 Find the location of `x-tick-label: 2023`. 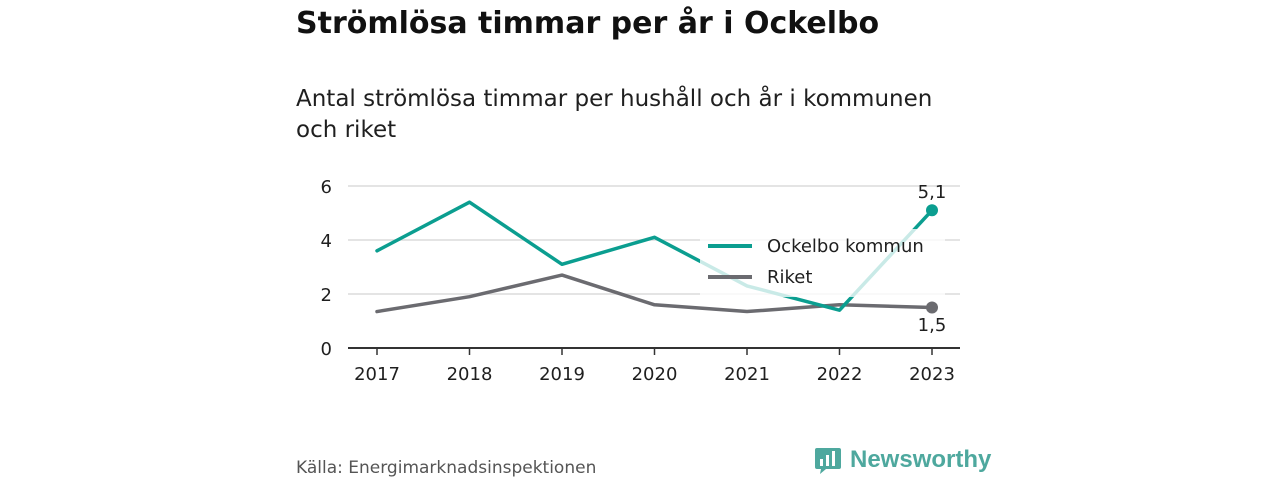

x-tick-label: 2023 is located at coordinates (932, 374).